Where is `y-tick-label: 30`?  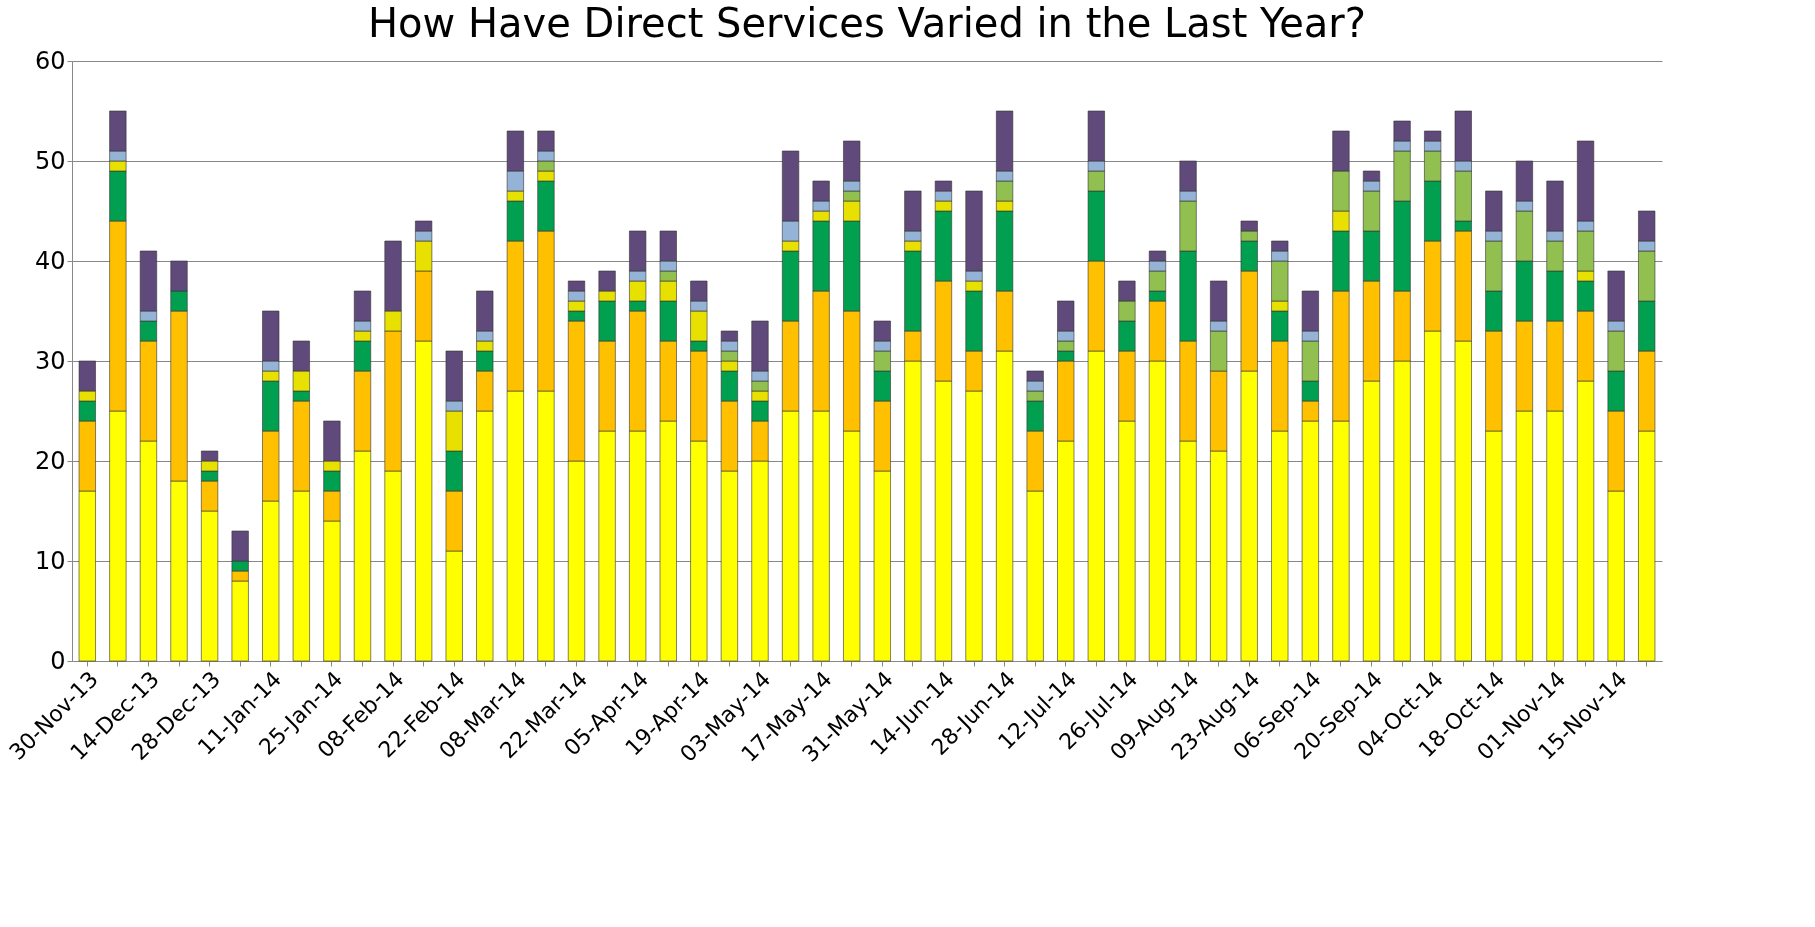 y-tick-label: 30 is located at coordinates (50, 360).